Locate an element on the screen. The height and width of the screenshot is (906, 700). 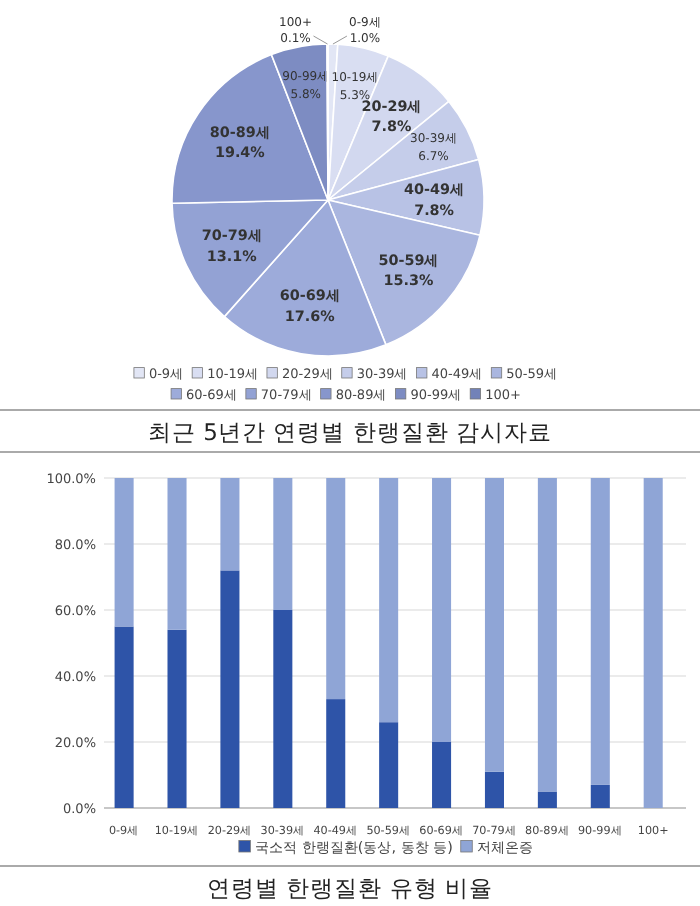
text: 최근 5년간 연령별 한랭질환 감시자료 is located at coordinates (350, 432).